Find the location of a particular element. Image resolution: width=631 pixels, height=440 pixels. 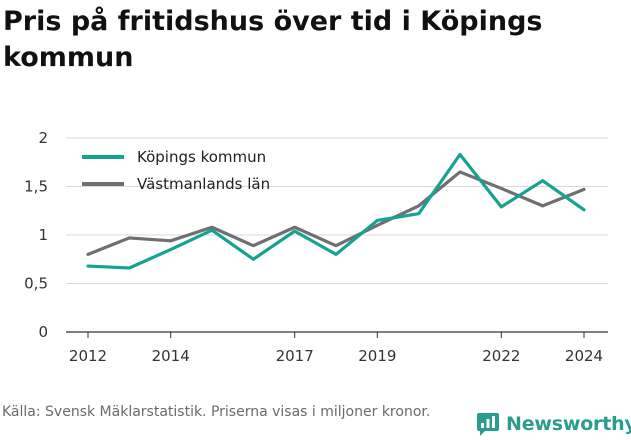

y-tick-label: 0,5 is located at coordinates (36, 284).